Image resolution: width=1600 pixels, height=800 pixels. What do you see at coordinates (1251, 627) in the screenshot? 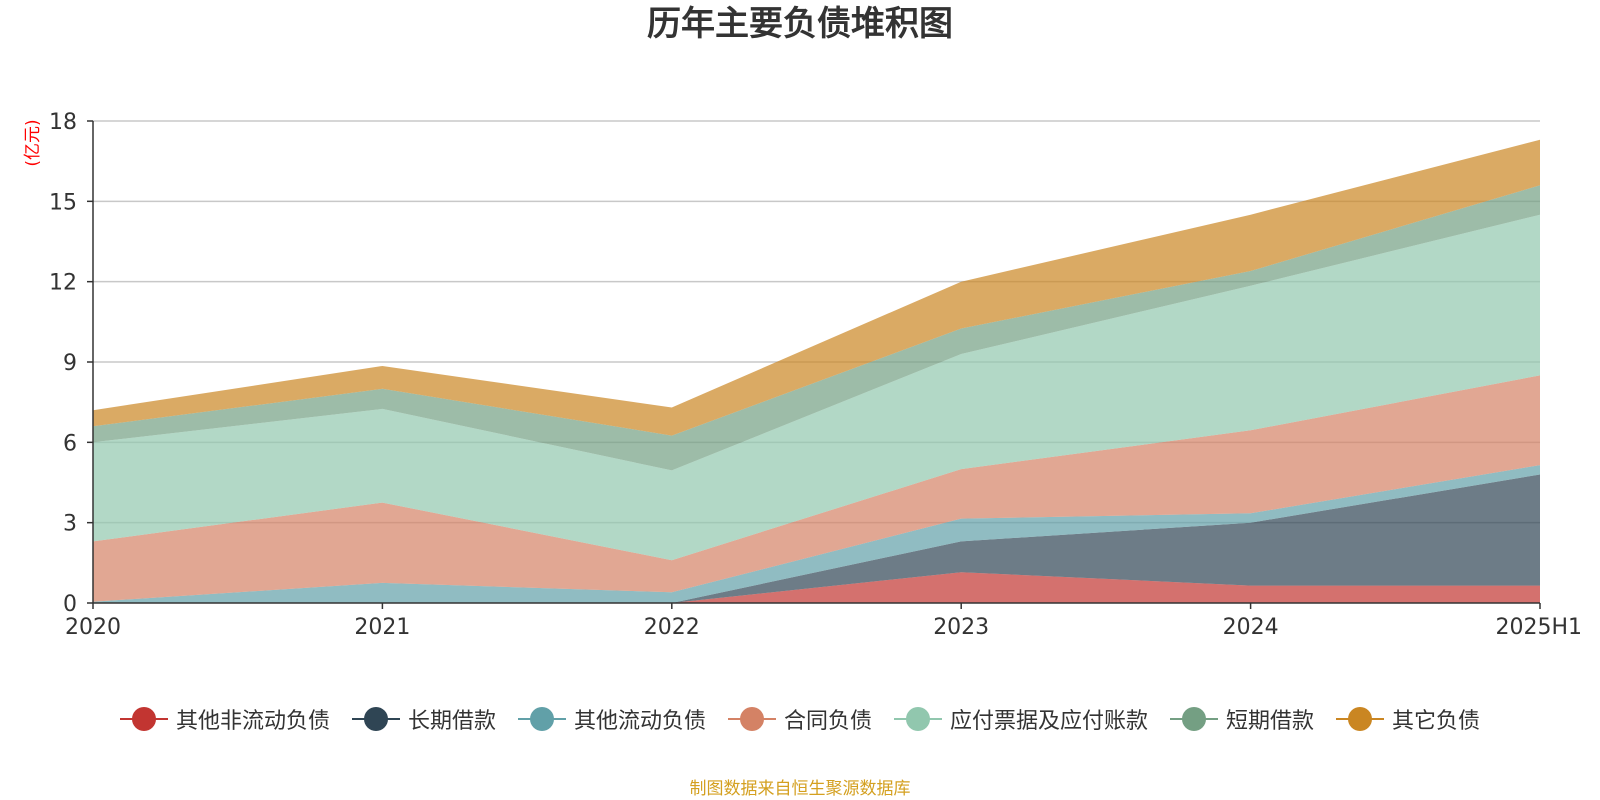
I see `x-tick-label: 2024` at bounding box center [1251, 627].